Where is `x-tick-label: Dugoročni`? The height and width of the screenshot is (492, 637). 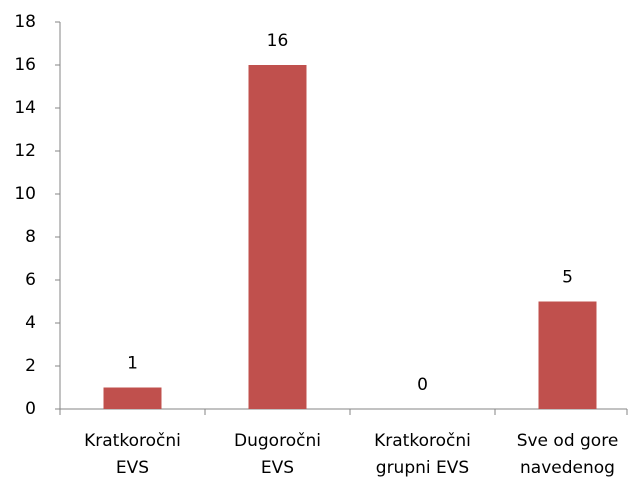 x-tick-label: Dugoročni is located at coordinates (277, 441).